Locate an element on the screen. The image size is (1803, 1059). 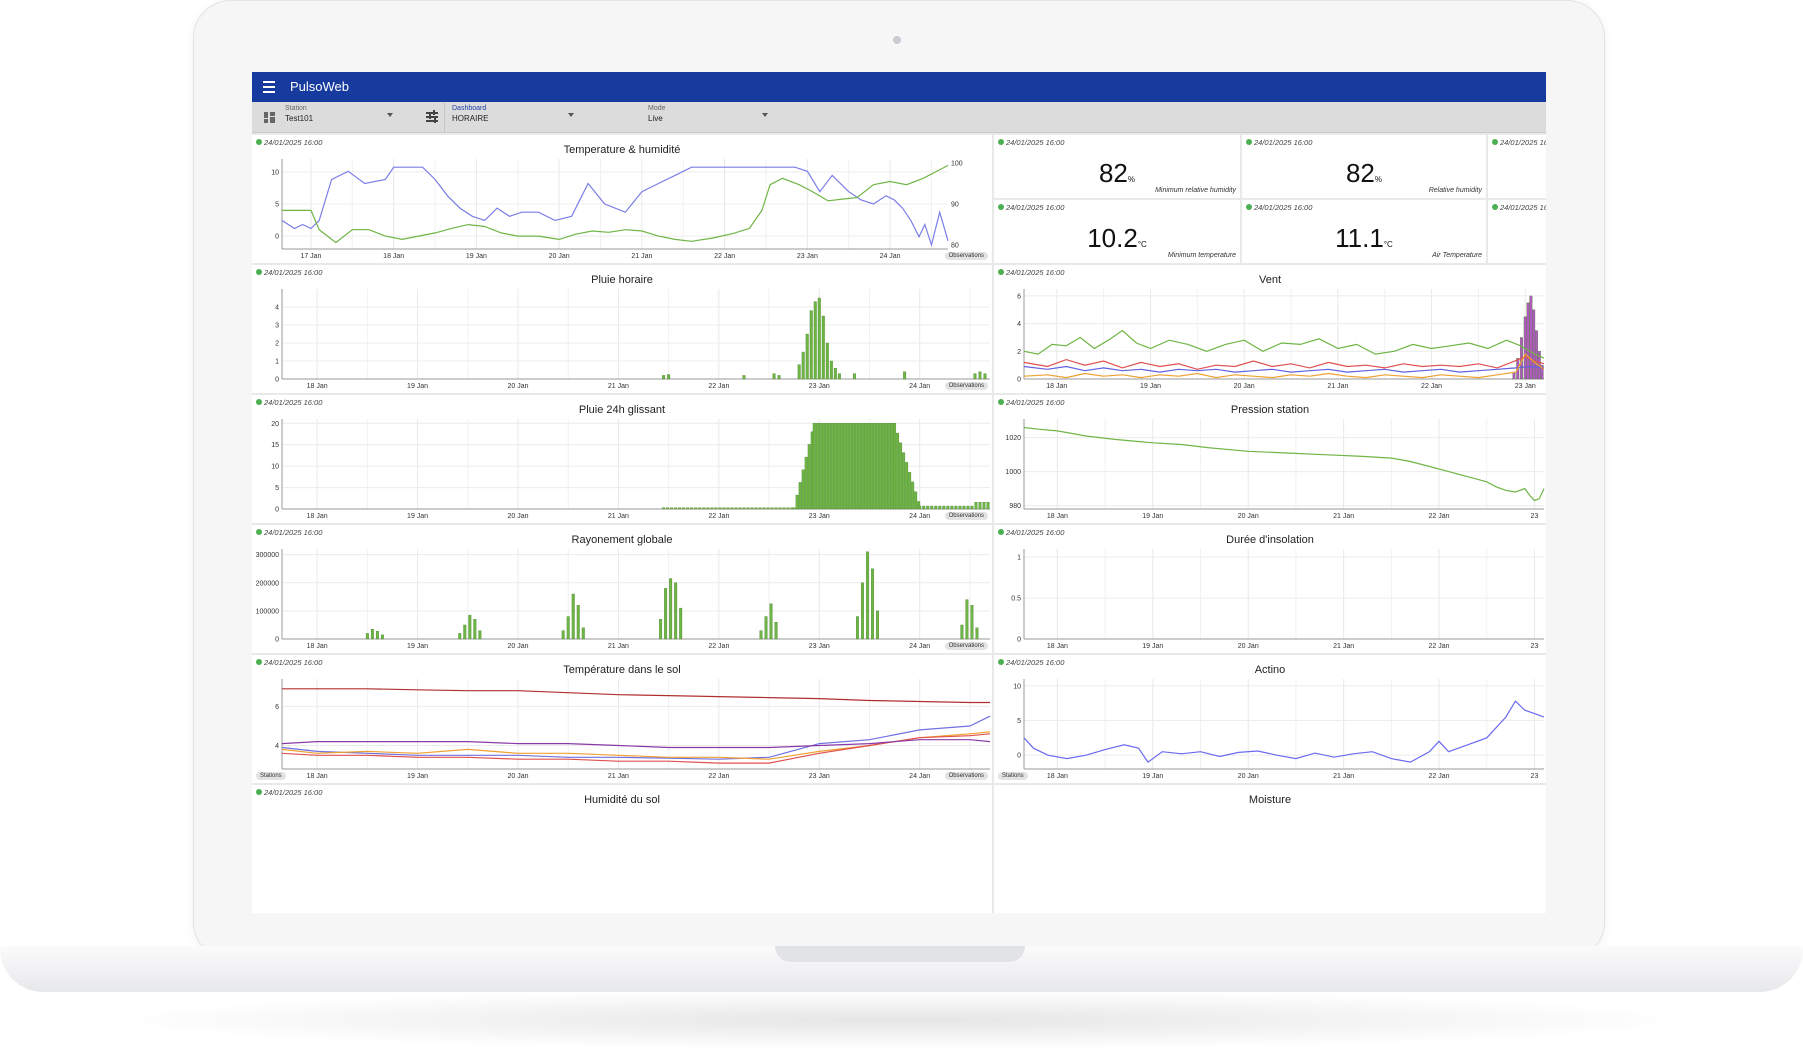
x-tick-label: 18 Jan is located at coordinates (1057, 516).